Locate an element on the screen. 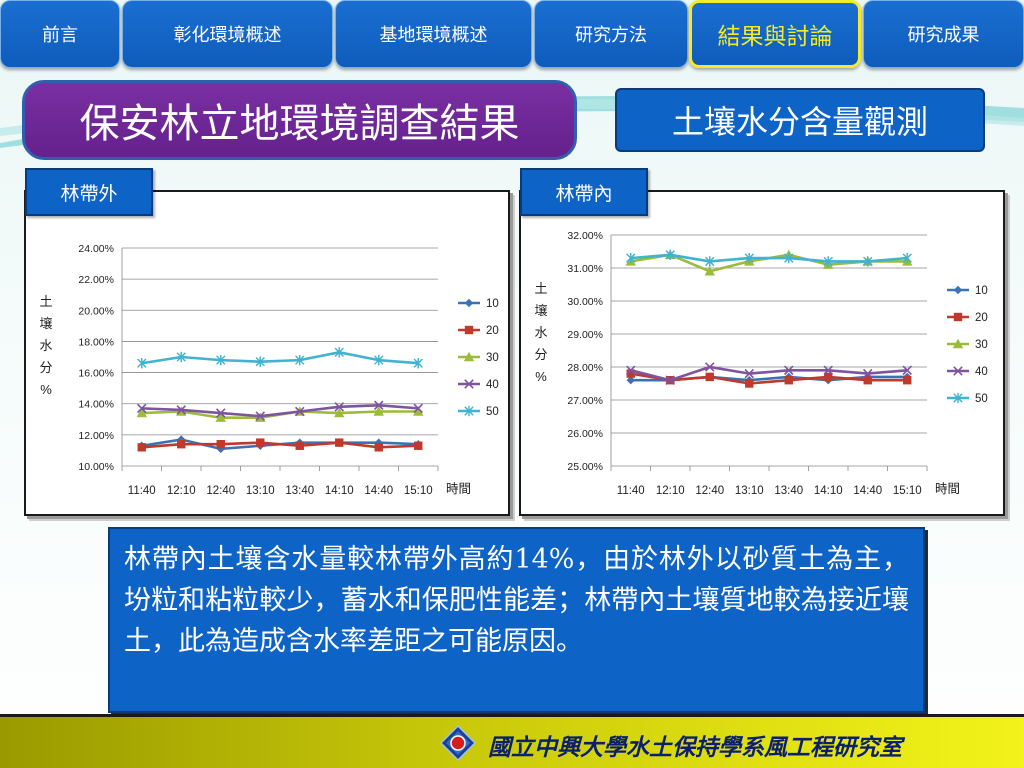 The height and width of the screenshot is (768, 1024). y-tick-label: 14.00% is located at coordinates (96, 405).